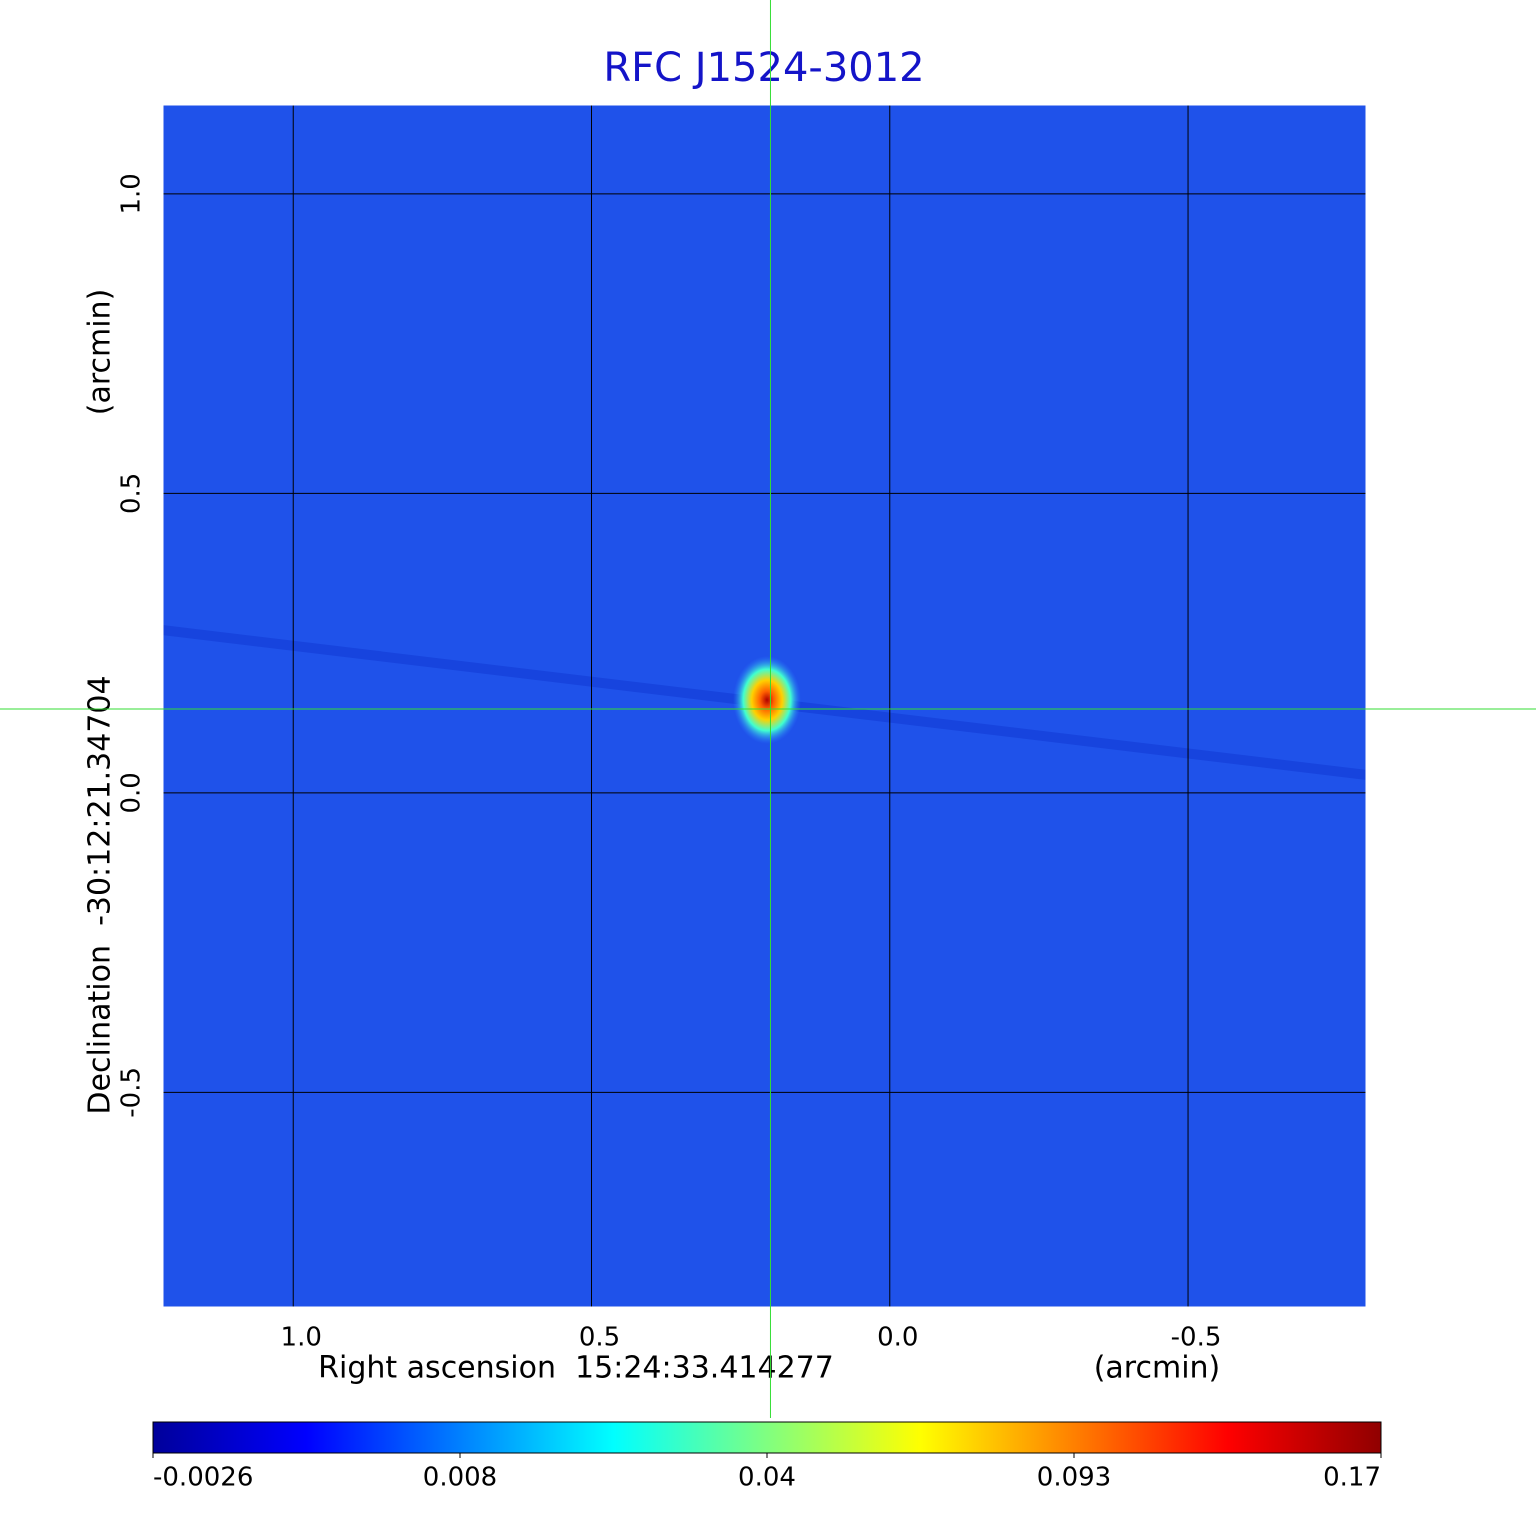 This screenshot has width=1536, height=1515. Describe the element at coordinates (1352, 1478) in the screenshot. I see `colorbar-tick-label: 0.17` at that location.